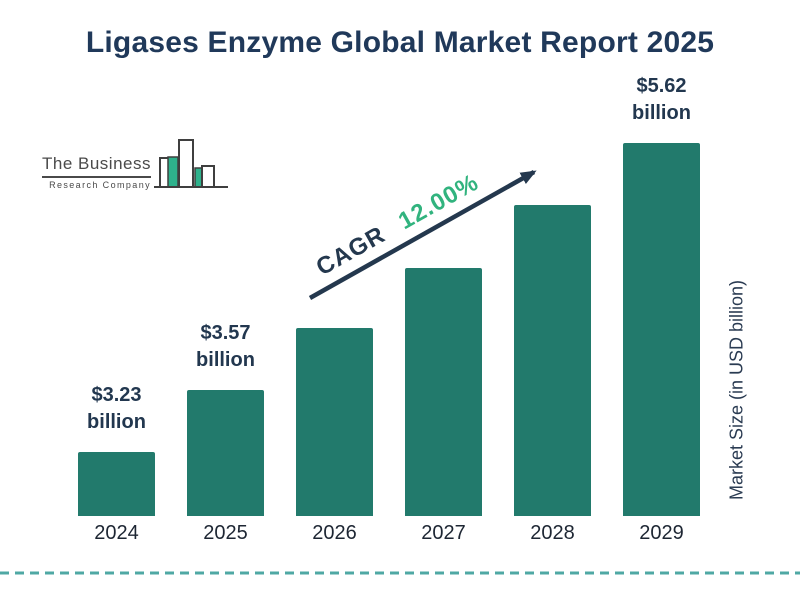  Describe the element at coordinates (736, 390) in the screenshot. I see `y-axis-label: Market Size (in USD billion)` at that location.